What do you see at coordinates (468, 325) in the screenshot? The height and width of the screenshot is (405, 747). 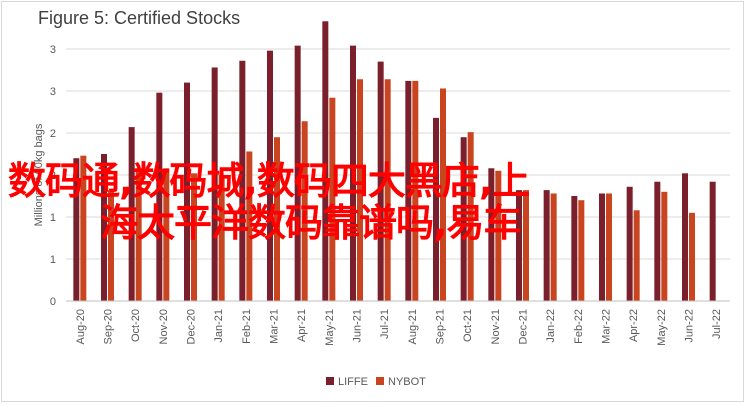 I see `x-tick-label: Oct-21` at bounding box center [468, 325].